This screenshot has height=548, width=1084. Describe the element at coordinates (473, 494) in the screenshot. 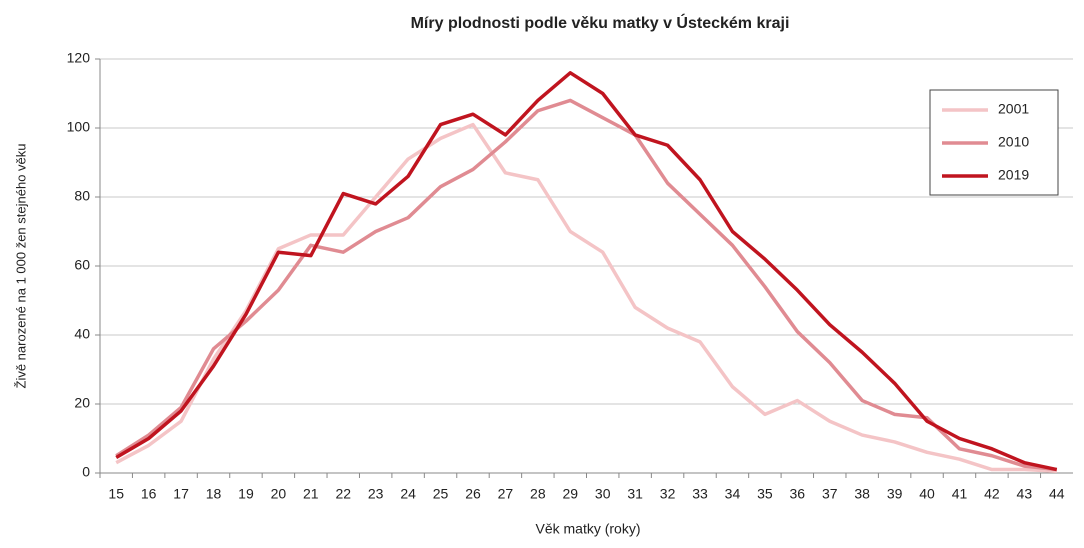

I see `x-tick-label: 26` at that location.